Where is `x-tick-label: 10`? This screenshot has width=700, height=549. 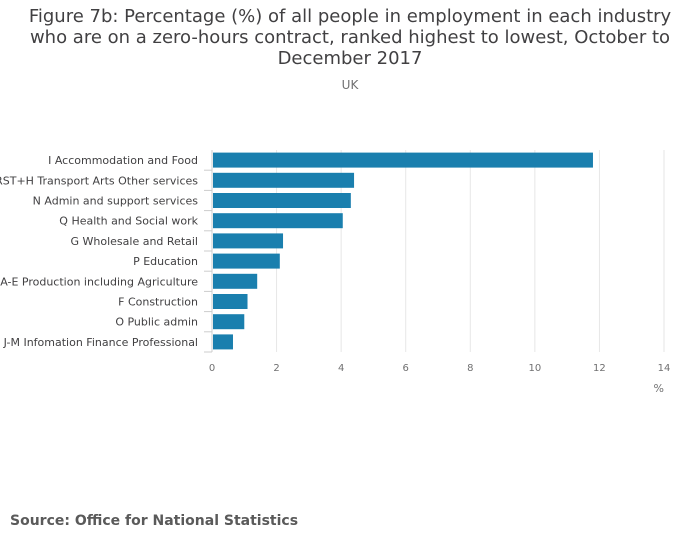
x-tick-label: 10 is located at coordinates (534, 368).